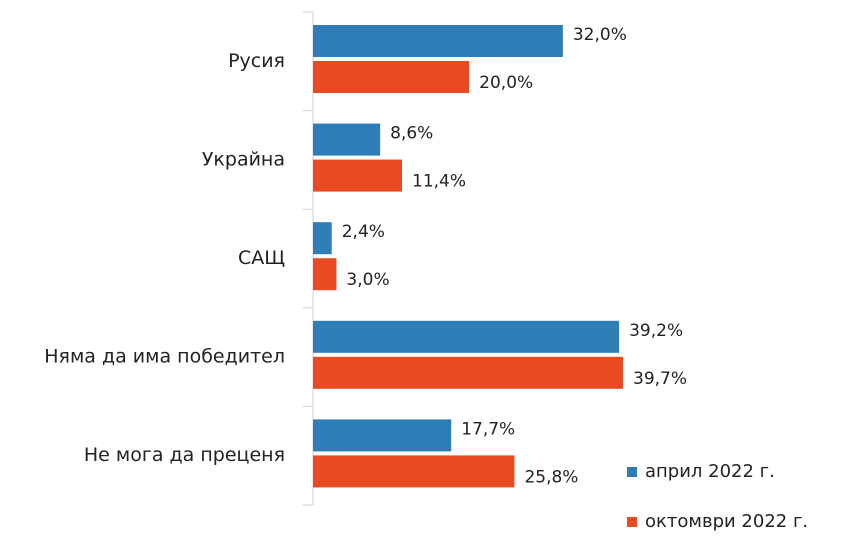 The image size is (843, 536). What do you see at coordinates (506, 83) in the screenshot?
I see `value-label: 20,0%` at bounding box center [506, 83].